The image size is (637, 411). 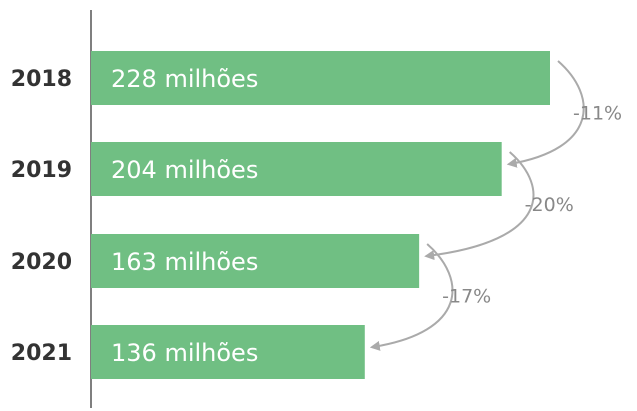 I want to click on bar-2021, so click(x=228, y=352).